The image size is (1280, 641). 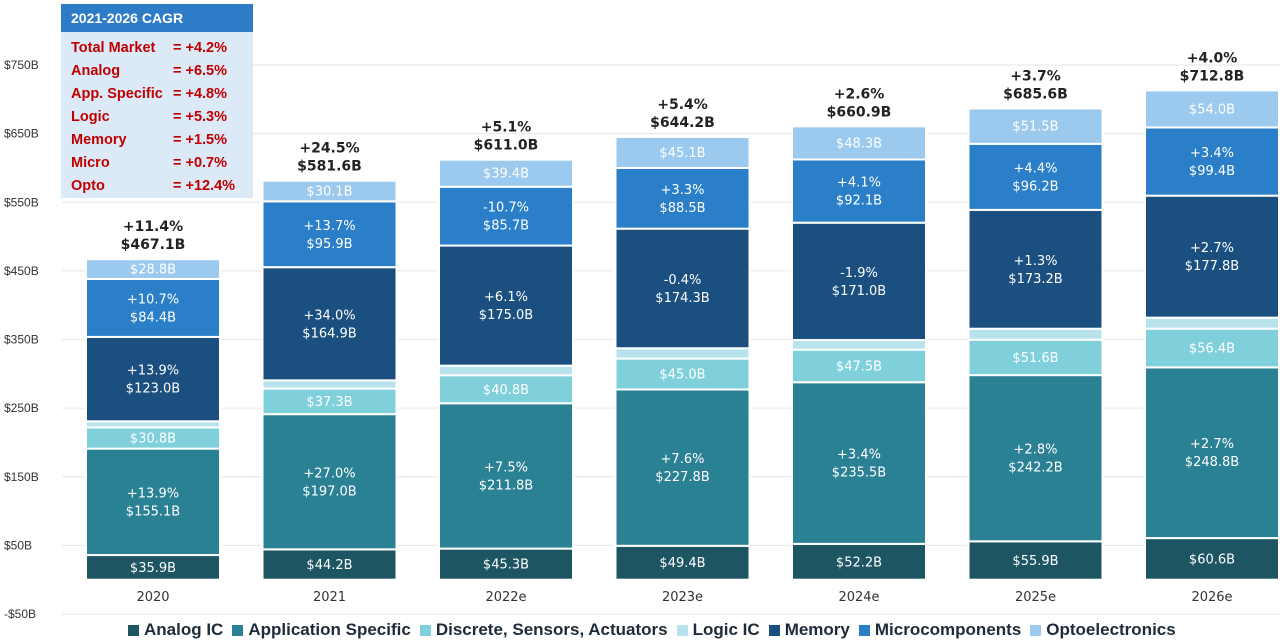 I want to click on cagr-value: = +1.5%, so click(x=200, y=140).